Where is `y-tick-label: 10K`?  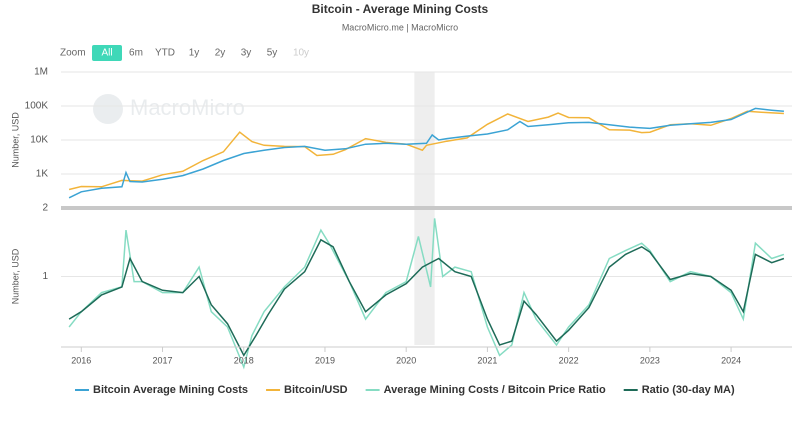
y-tick-label: 10K is located at coordinates (39, 140).